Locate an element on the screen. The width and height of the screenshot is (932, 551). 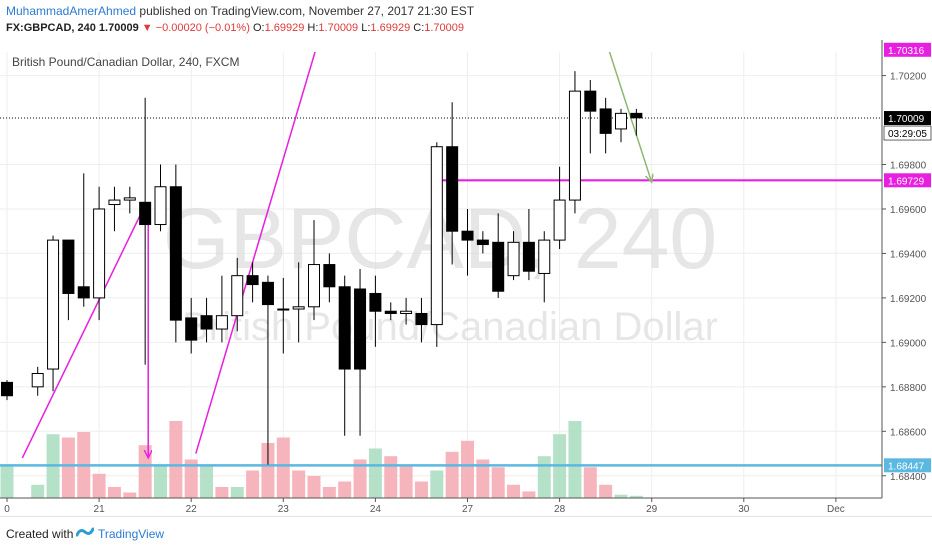
low-label: L: is located at coordinates (366, 28).